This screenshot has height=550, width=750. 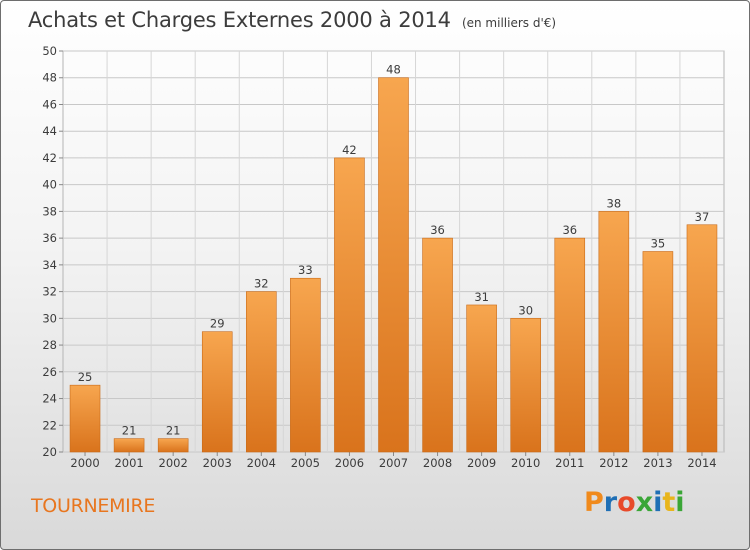 I want to click on y-tick-label: 26, so click(x=49, y=372).